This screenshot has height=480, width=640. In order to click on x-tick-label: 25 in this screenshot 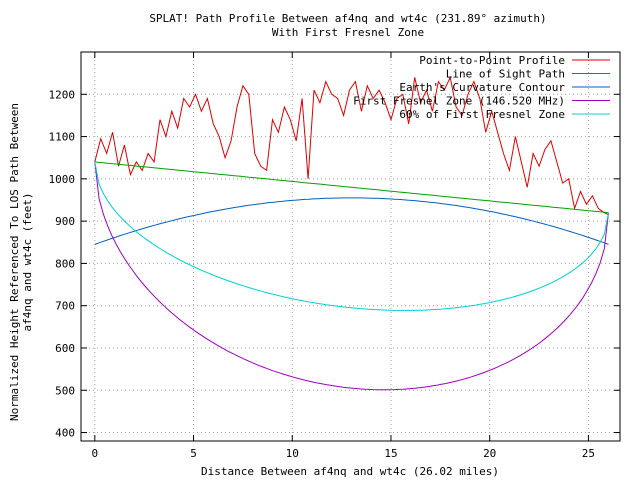, I will do `click(588, 453)`.